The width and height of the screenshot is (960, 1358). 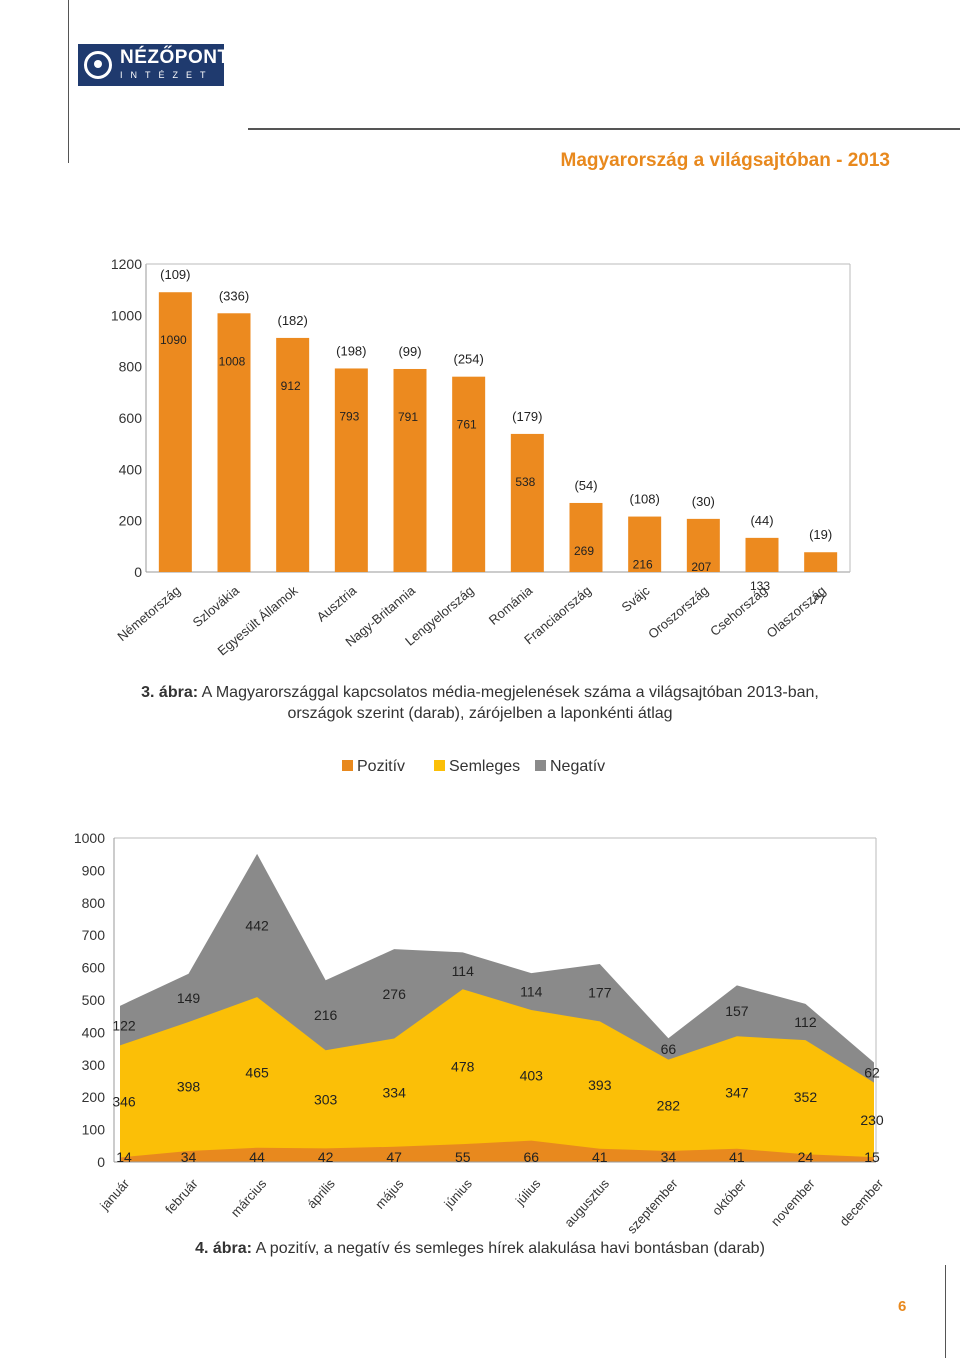 What do you see at coordinates (819, 600) in the screenshot?
I see `bar-value-label: 77` at bounding box center [819, 600].